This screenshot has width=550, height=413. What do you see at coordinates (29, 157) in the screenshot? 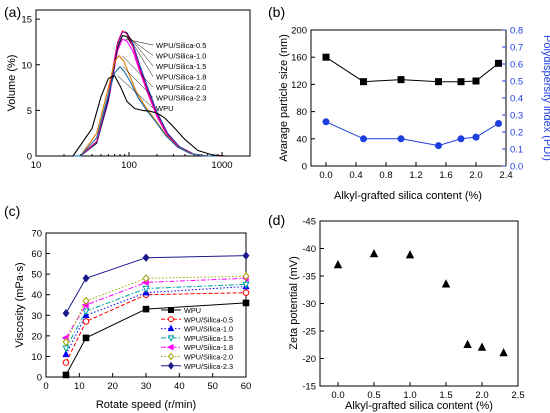
I see `panel-a-y-tick-label: 0` at bounding box center [29, 157].